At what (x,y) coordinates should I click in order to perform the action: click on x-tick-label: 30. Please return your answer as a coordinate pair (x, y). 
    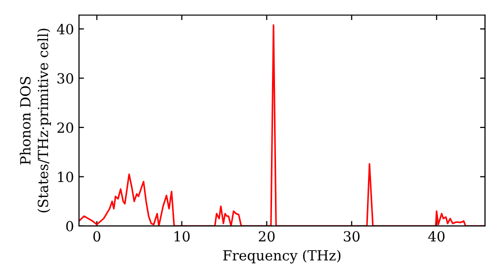
    Looking at the image, I should click on (352, 236).